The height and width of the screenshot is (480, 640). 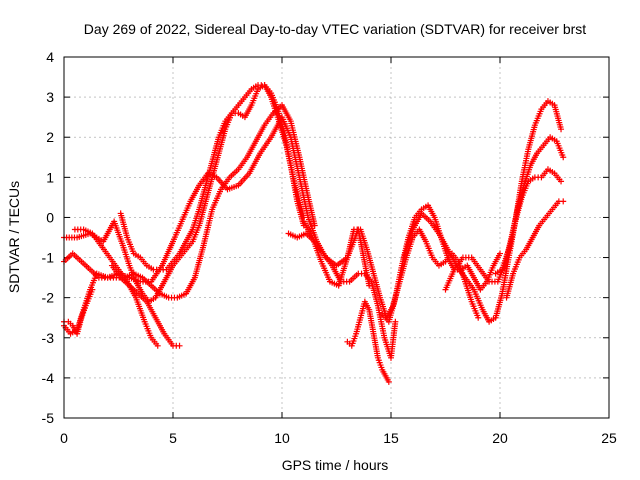 What do you see at coordinates (500, 438) in the screenshot?
I see `x-tick-label: 20` at bounding box center [500, 438].